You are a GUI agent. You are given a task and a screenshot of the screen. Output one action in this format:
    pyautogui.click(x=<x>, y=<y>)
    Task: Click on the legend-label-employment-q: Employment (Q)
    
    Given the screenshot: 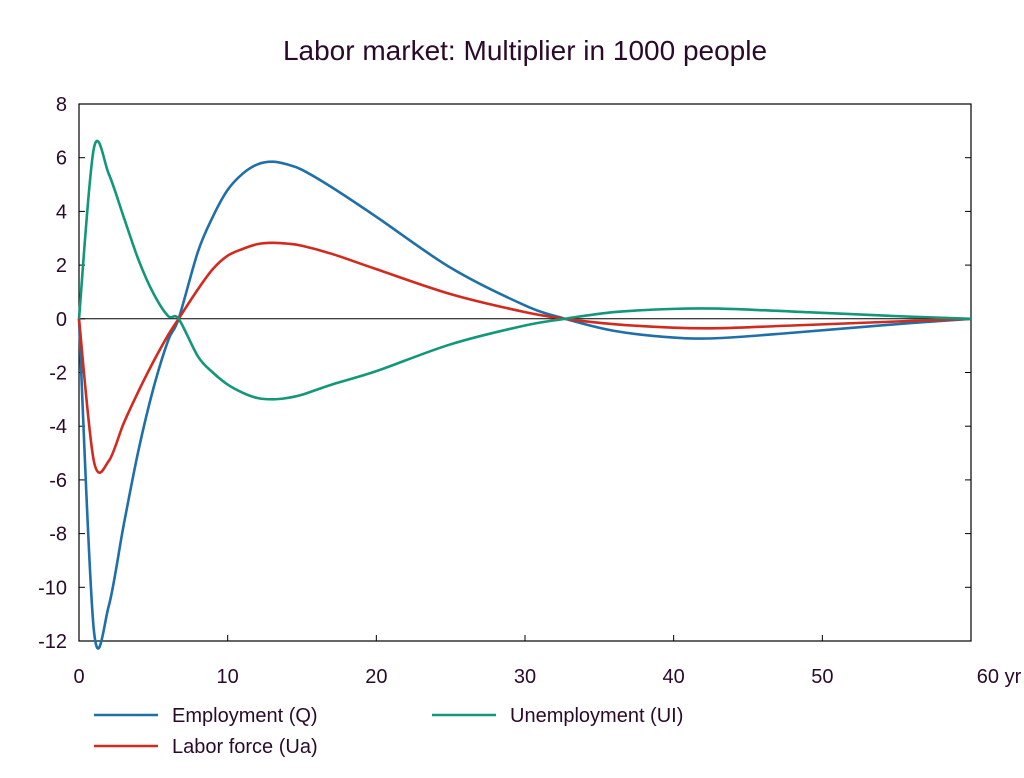 What is the action you would take?
    pyautogui.click(x=245, y=716)
    